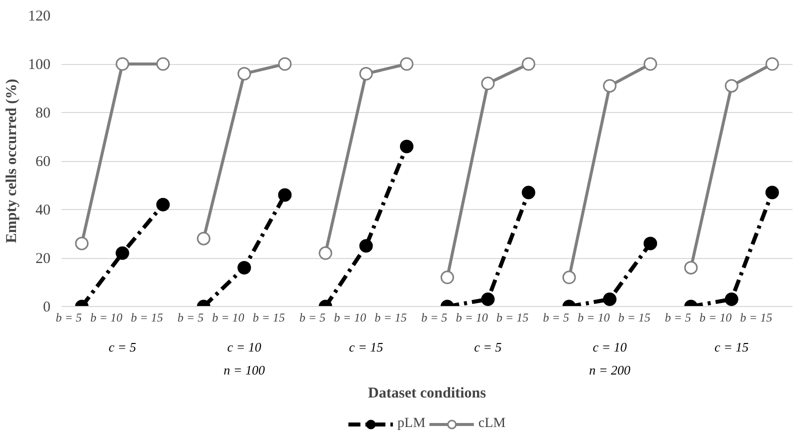 Image resolution: width=812 pixels, height=448 pixels. I want to click on y-tick-label: 60, so click(43, 162).